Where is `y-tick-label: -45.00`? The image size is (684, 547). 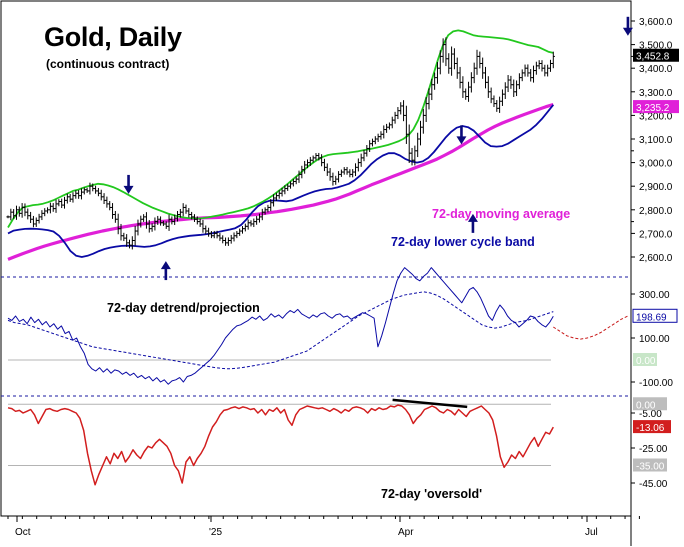 y-tick-label: -45.00 is located at coordinates (653, 484).